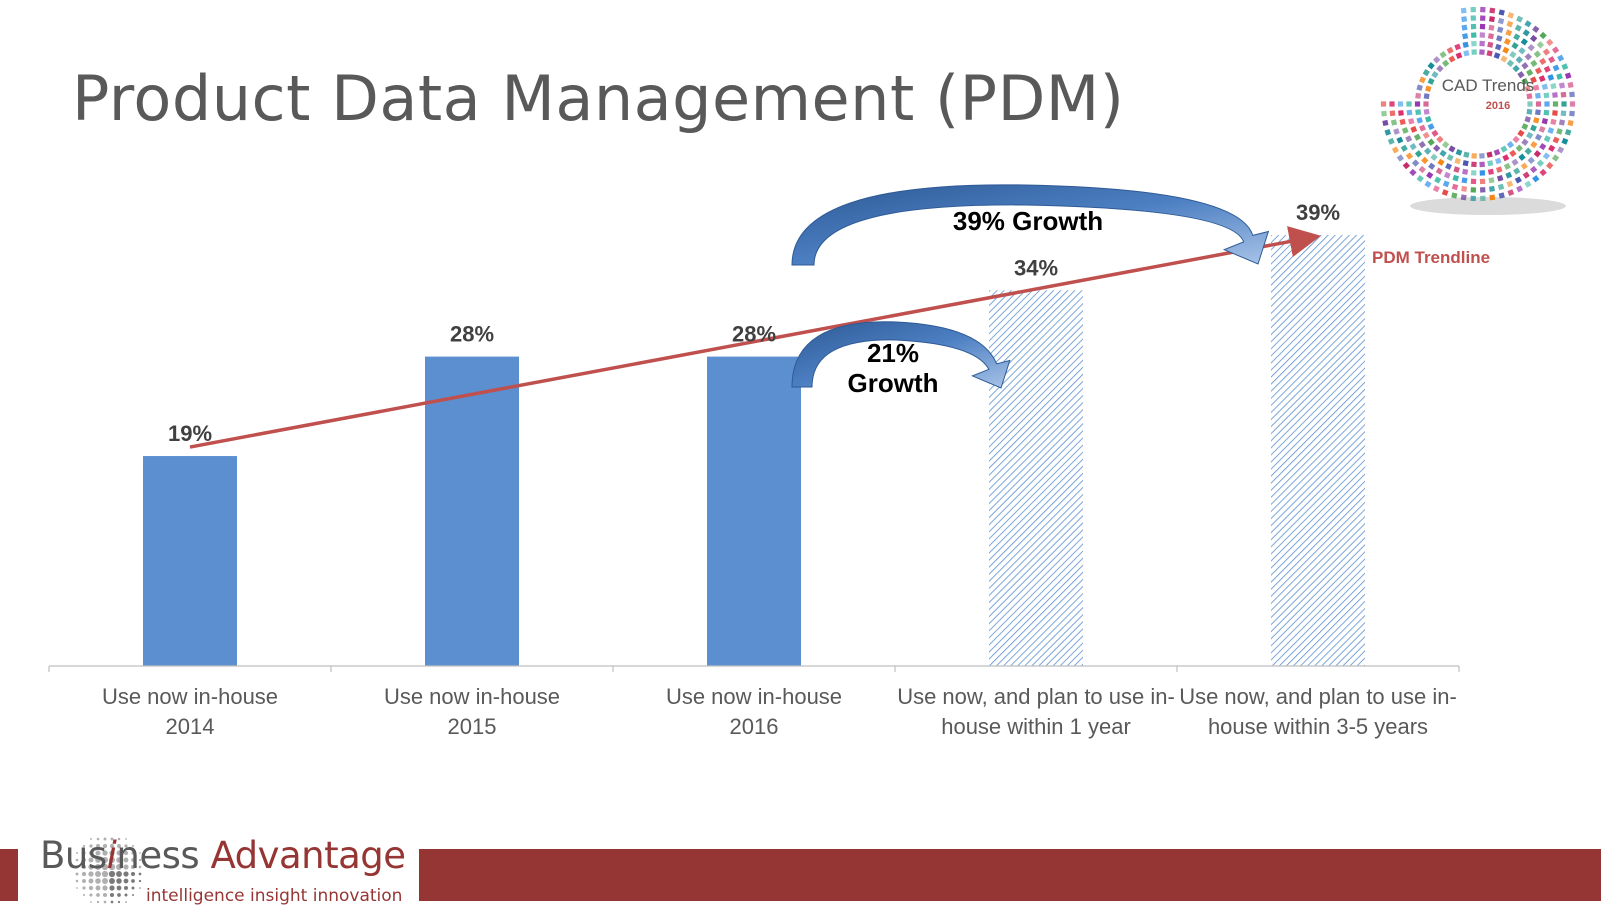 Image resolution: width=1601 pixels, height=920 pixels. I want to click on footer-bar, so click(1010, 875).